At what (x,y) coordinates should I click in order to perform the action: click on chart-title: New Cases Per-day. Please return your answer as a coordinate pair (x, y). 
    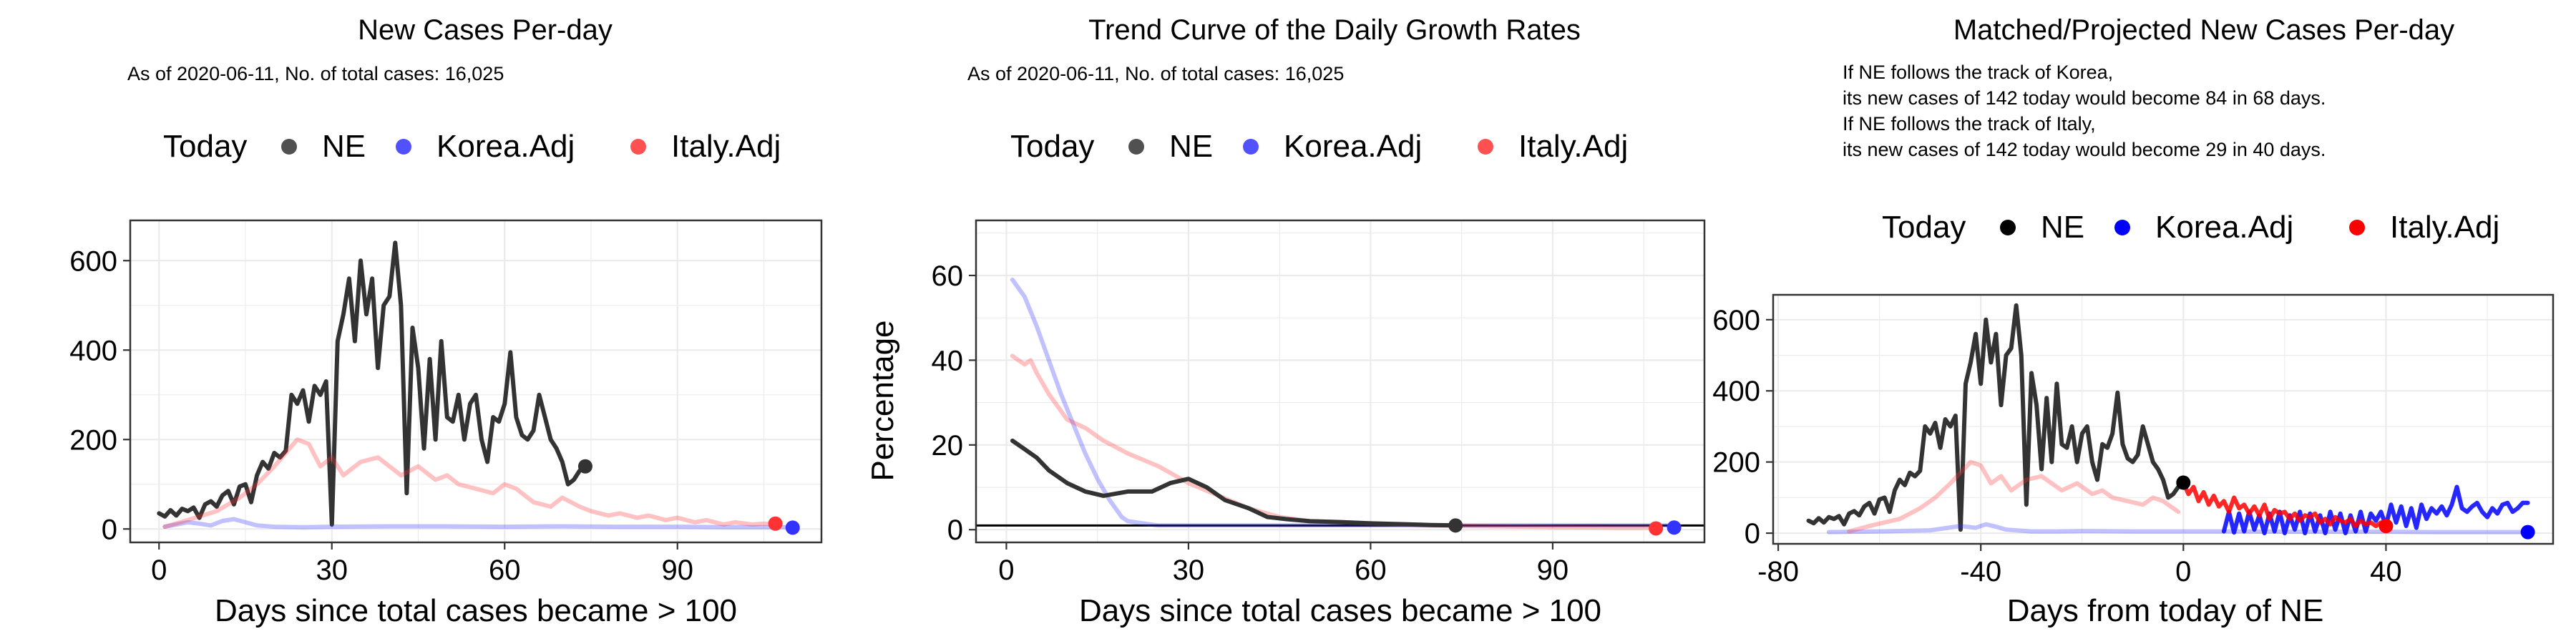
    Looking at the image, I should click on (485, 30).